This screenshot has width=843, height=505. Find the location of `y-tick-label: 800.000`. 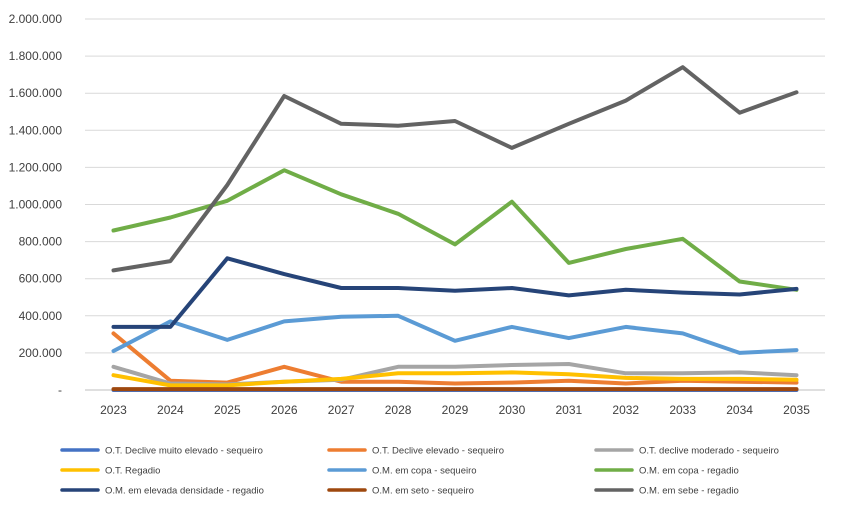

y-tick-label: 800.000 is located at coordinates (41, 242).